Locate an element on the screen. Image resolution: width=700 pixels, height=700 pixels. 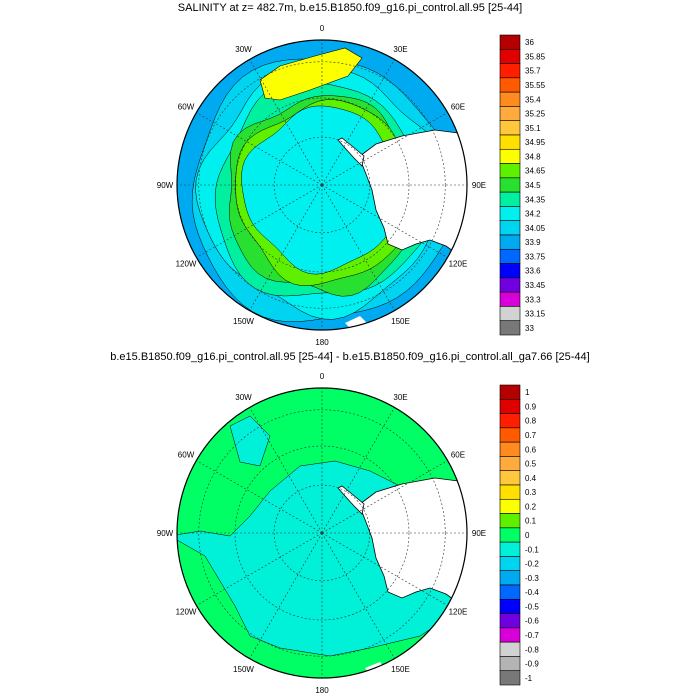
colorbar-label: -0.3 is located at coordinates (532, 578).